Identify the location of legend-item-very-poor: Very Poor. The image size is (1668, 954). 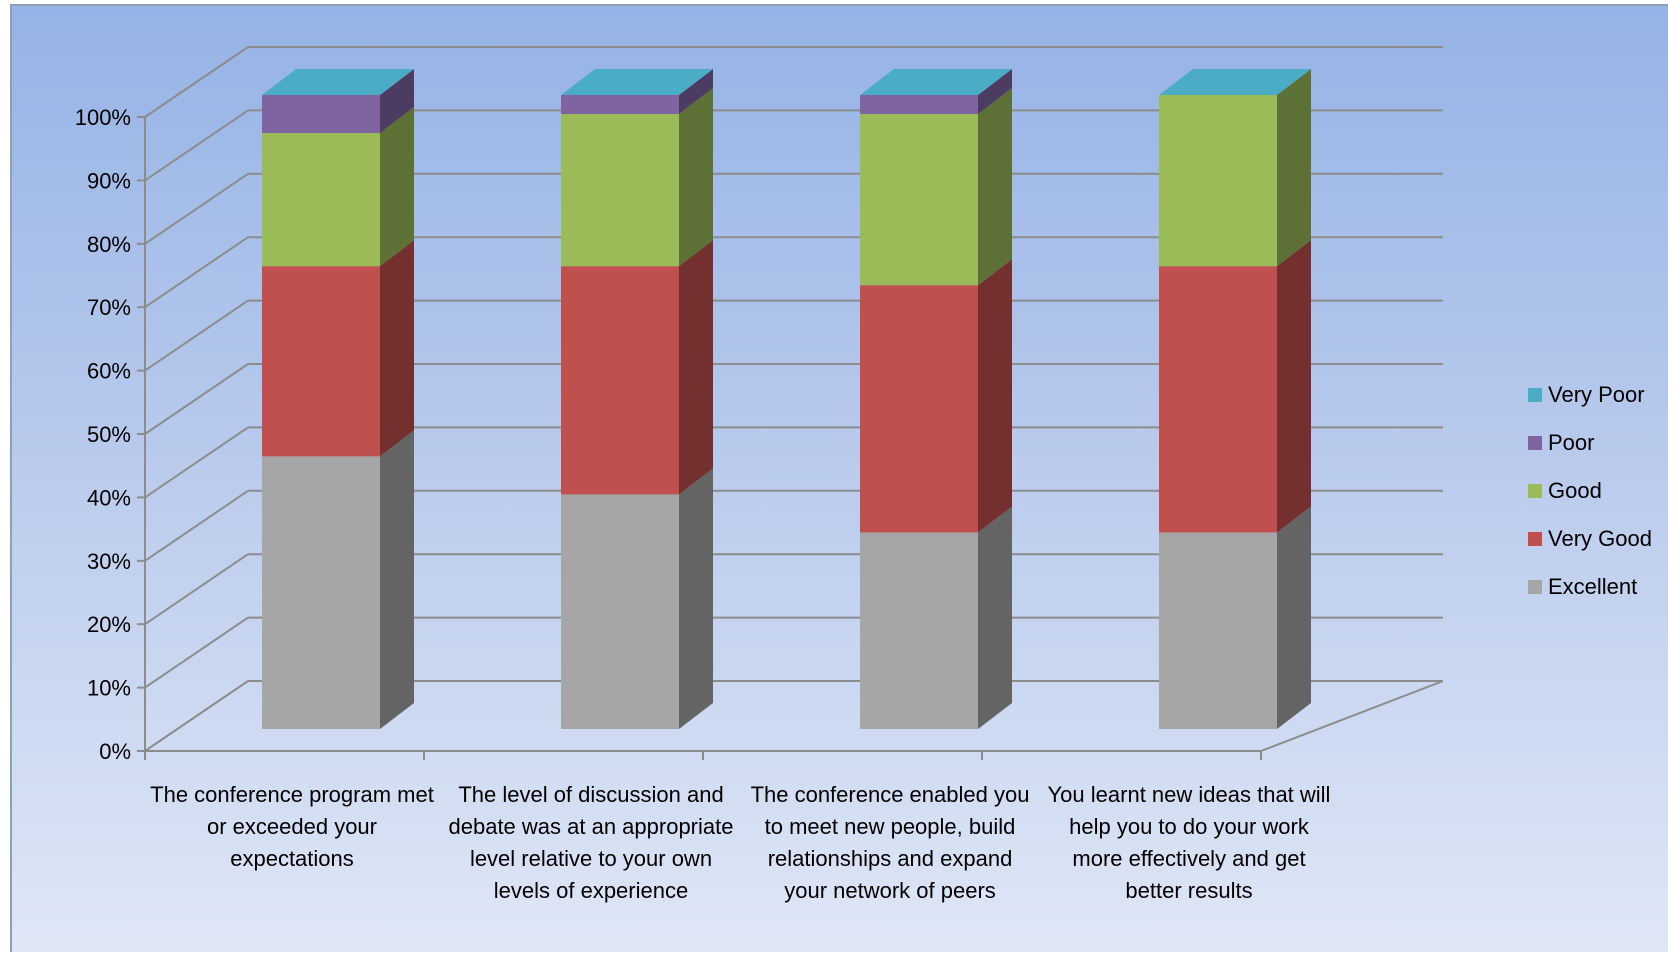
(1590, 395).